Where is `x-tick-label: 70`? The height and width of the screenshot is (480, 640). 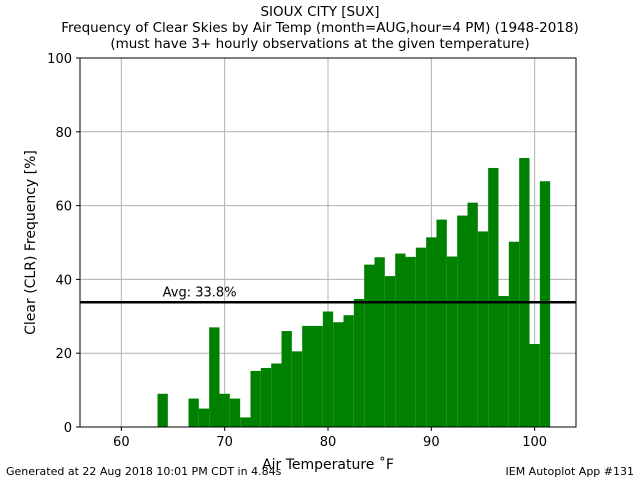
x-tick-label: 70 is located at coordinates (224, 442).